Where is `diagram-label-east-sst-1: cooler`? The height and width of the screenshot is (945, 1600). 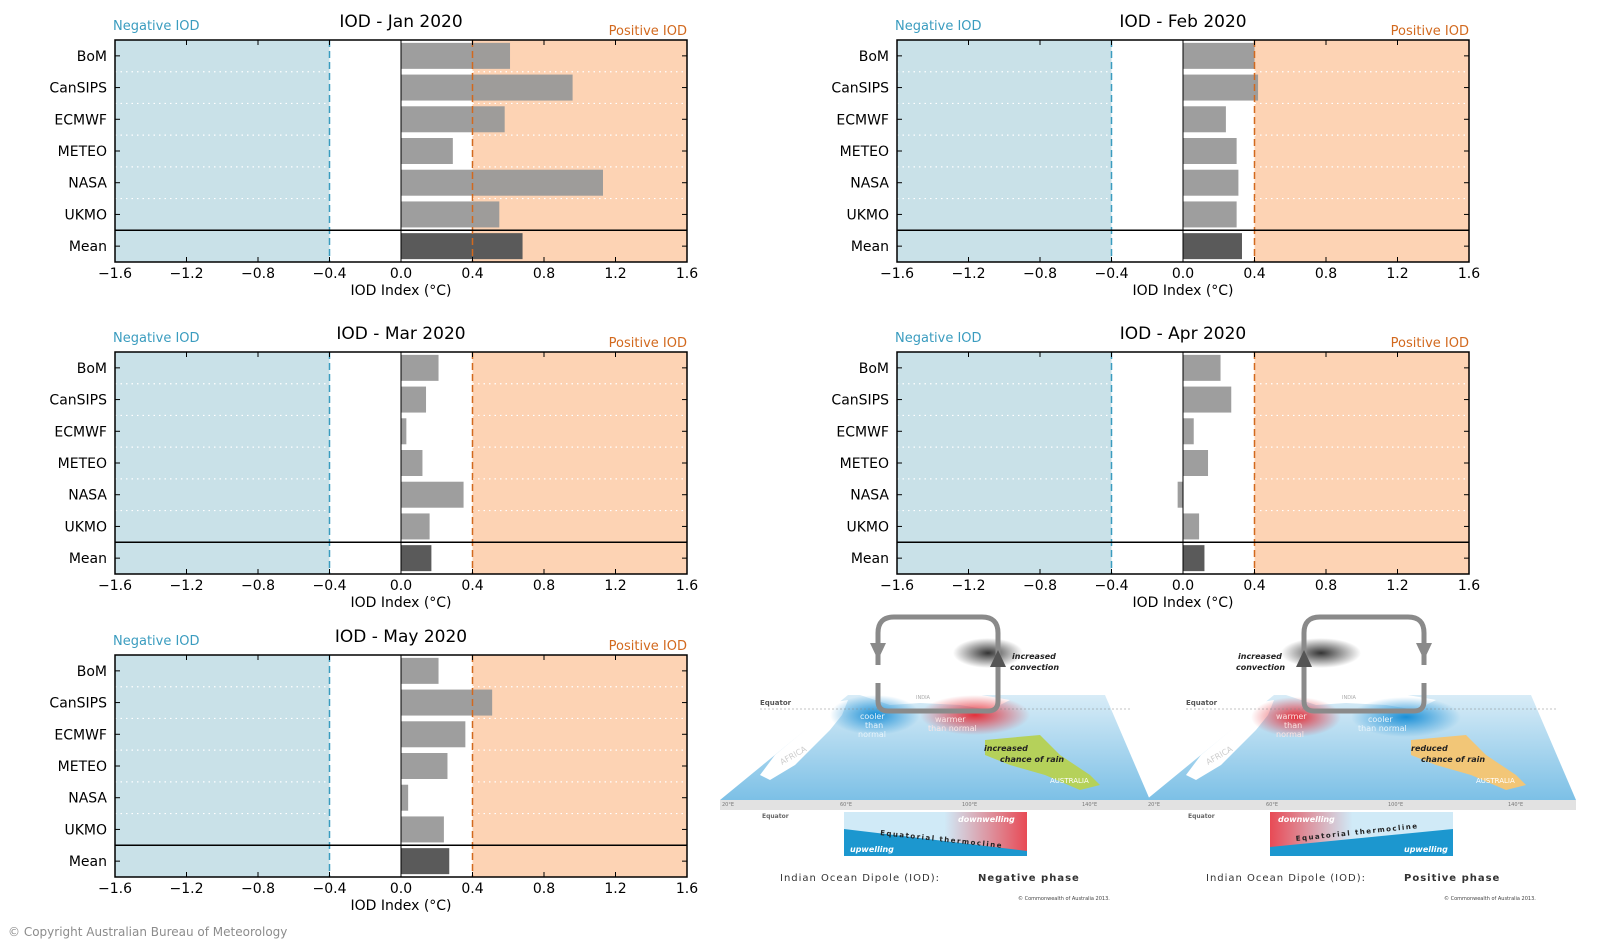
diagram-label-east-sst-1: cooler is located at coordinates (1380, 719).